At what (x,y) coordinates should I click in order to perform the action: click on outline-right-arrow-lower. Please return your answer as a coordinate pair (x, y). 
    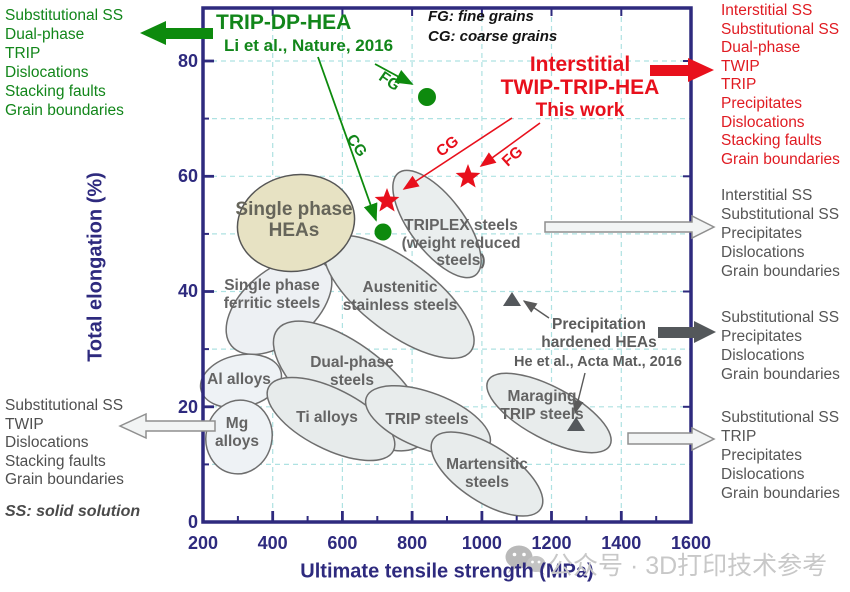
    Looking at the image, I should click on (671, 439).